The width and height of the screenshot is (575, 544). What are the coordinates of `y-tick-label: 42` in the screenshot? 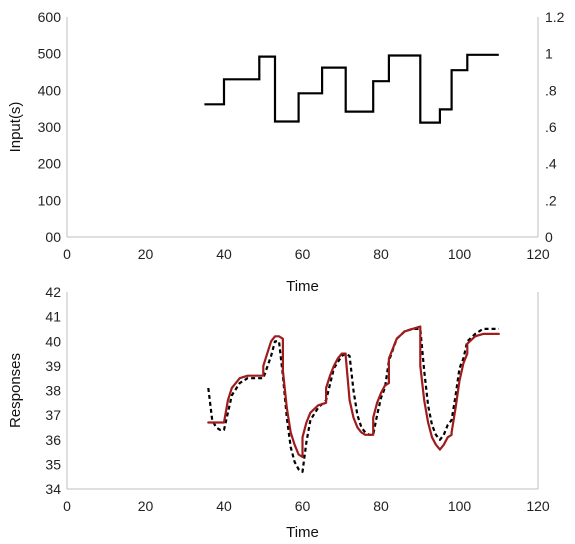 It's located at (53, 292).